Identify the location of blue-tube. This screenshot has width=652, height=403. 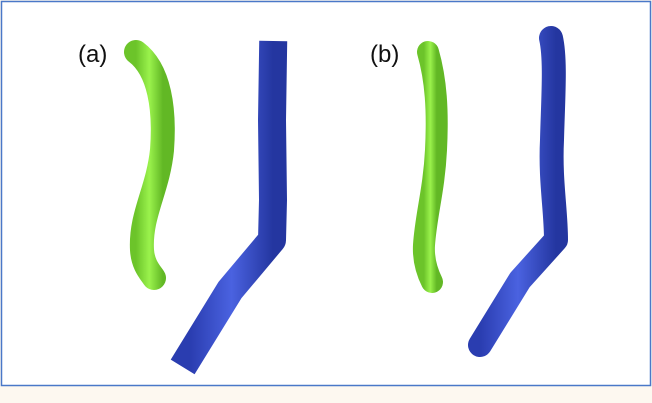
(518, 191).